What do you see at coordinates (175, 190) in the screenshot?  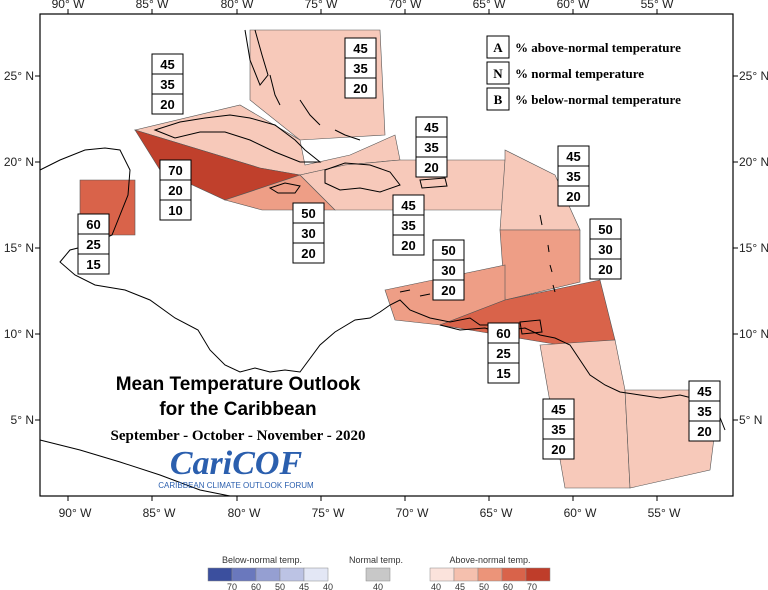 I see `probability-box: 70 20 10` at bounding box center [175, 190].